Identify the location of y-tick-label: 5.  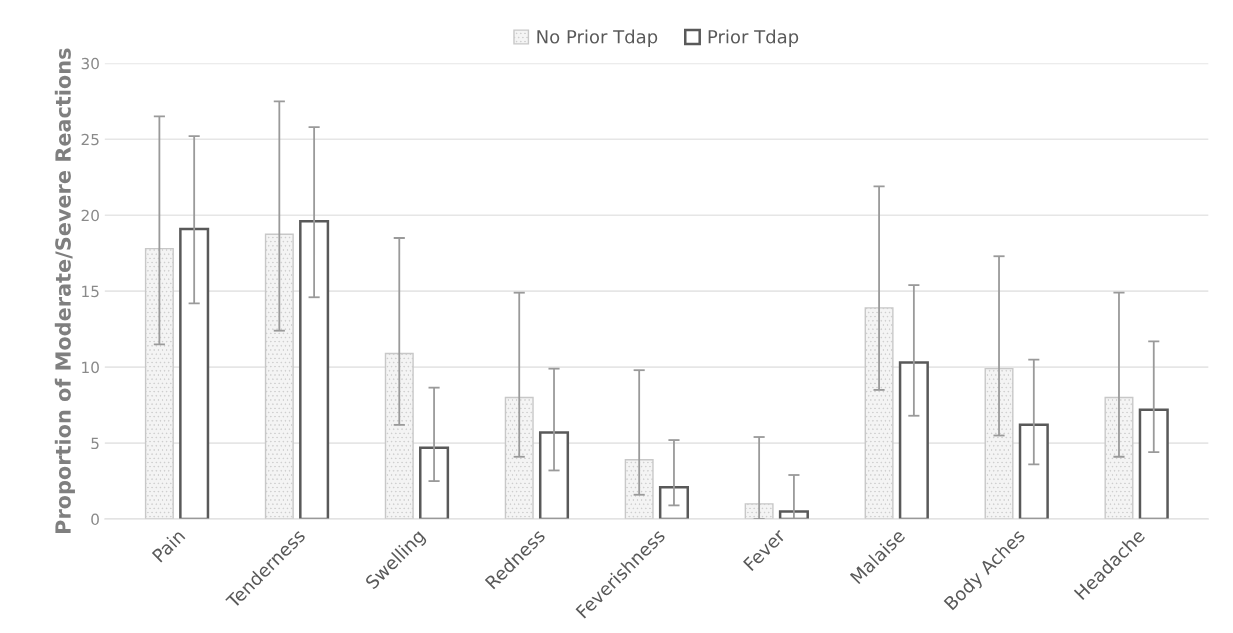
(95, 443).